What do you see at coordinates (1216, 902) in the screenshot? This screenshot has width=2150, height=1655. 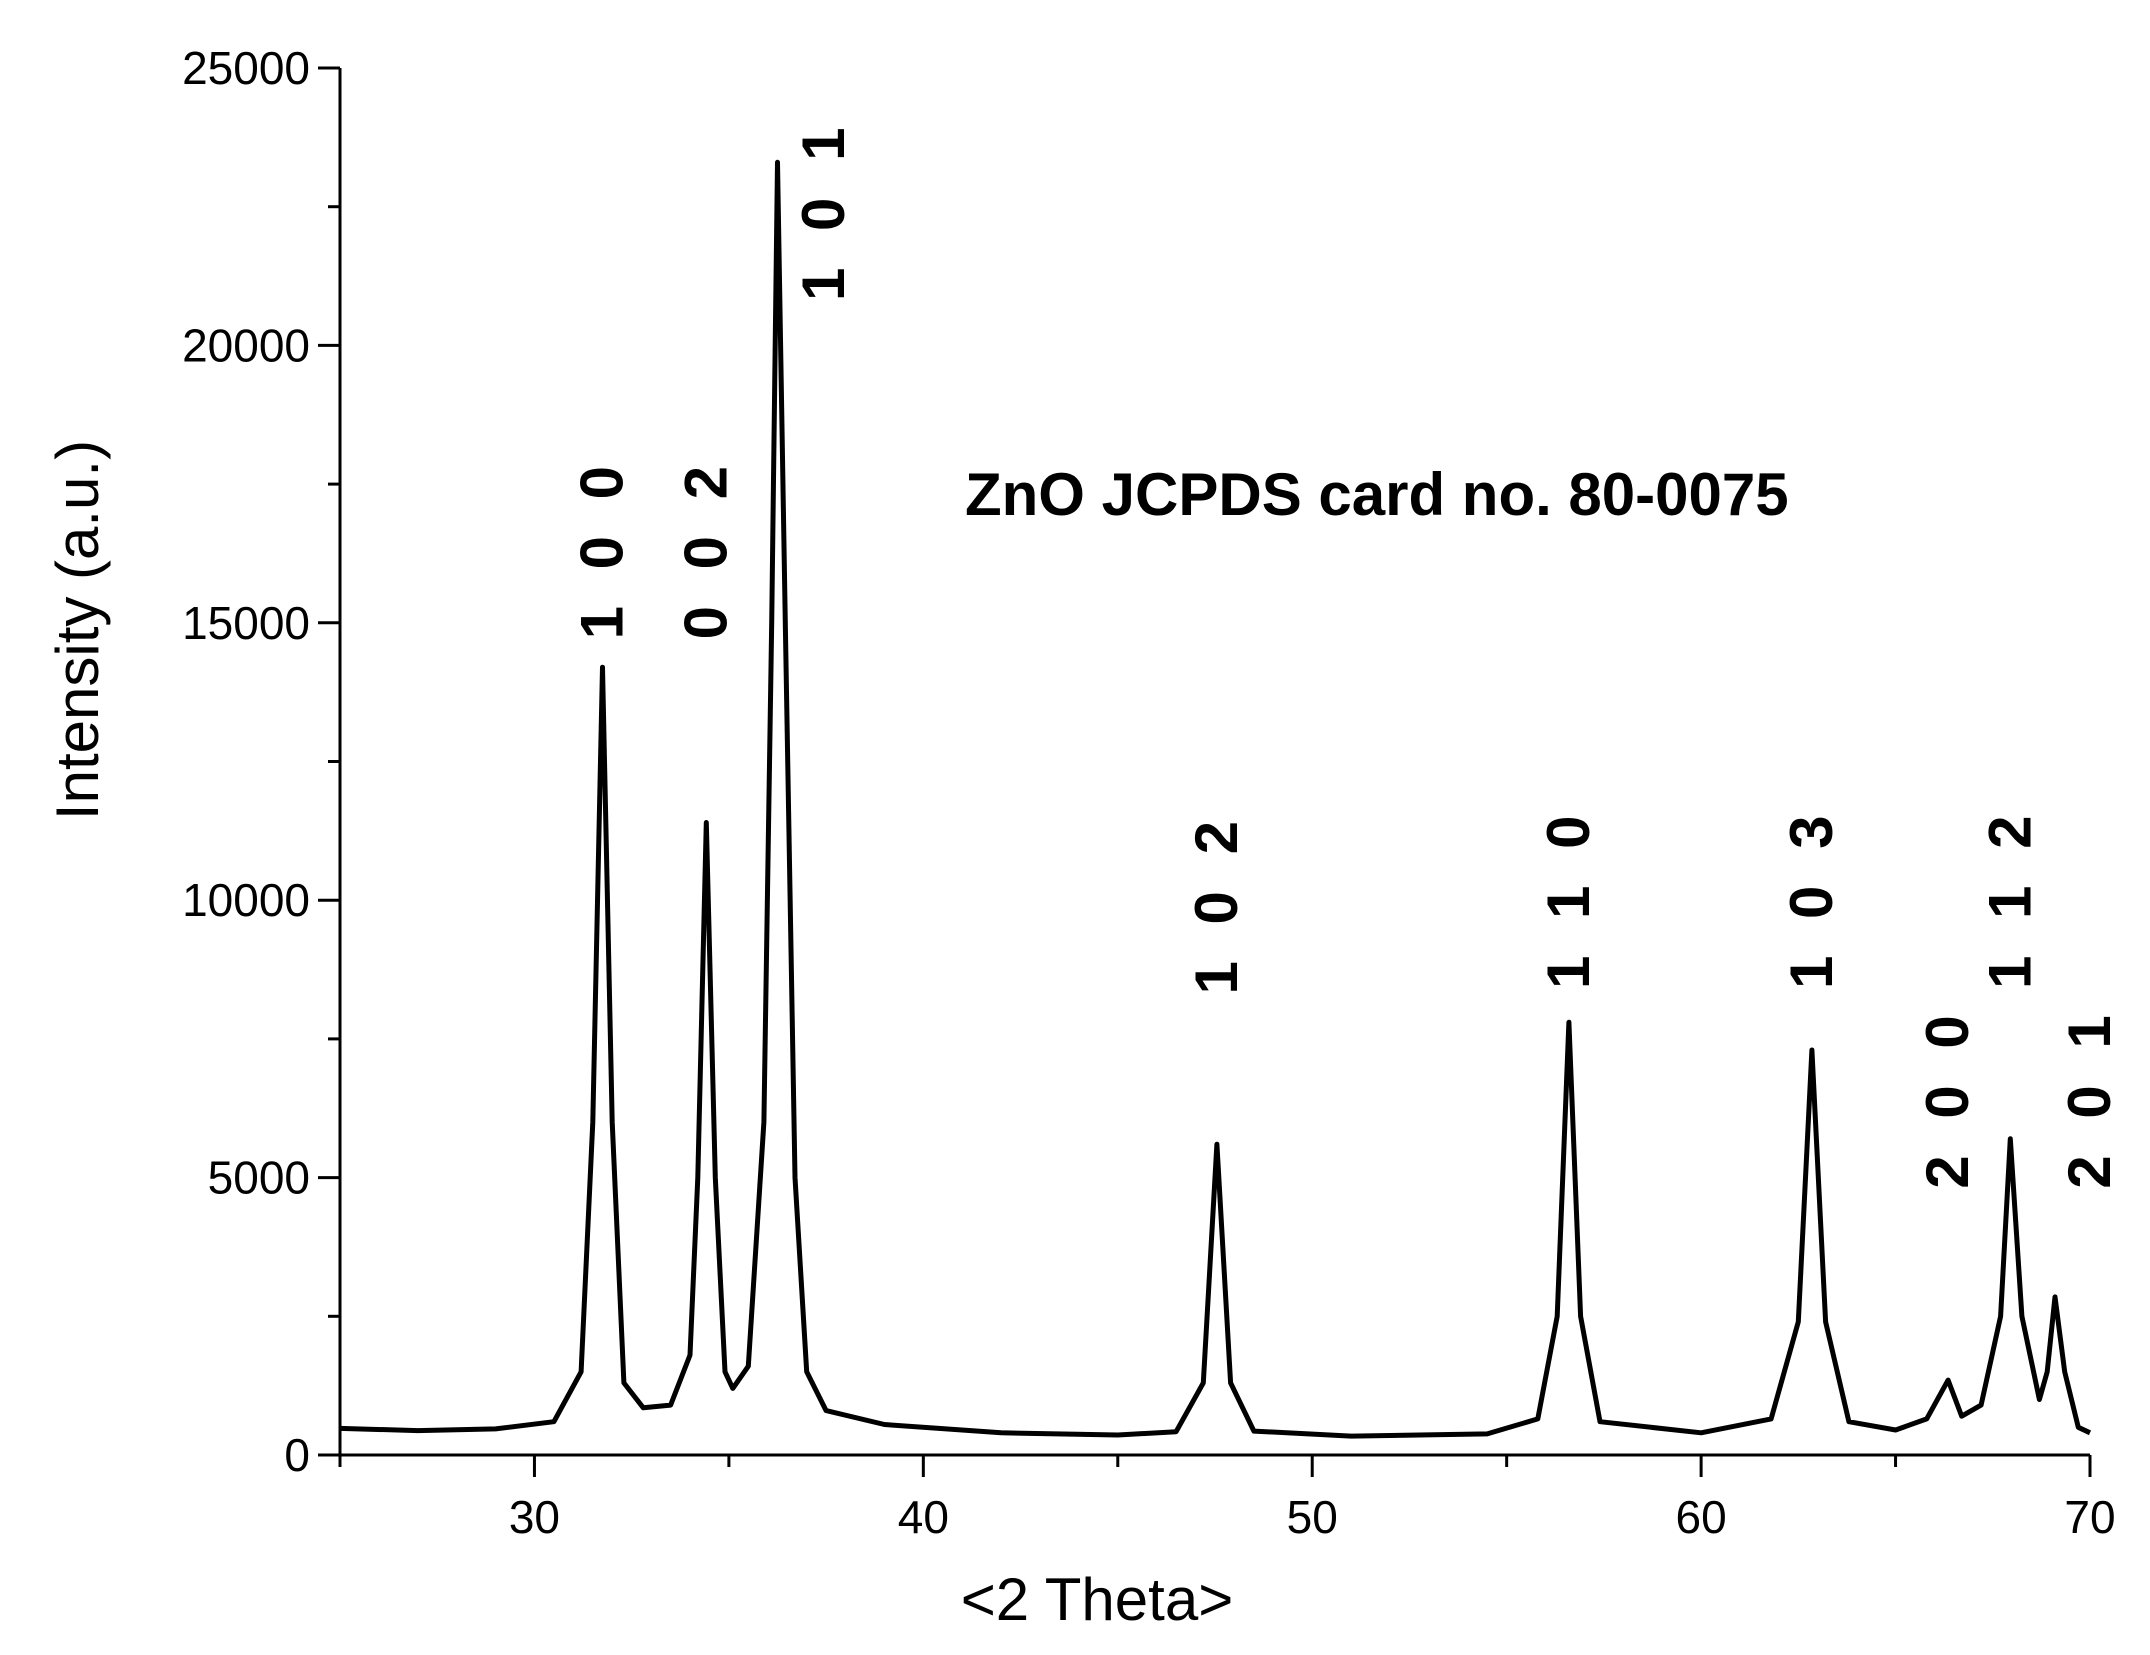 I see `peak-label: 1 0 2` at bounding box center [1216, 902].